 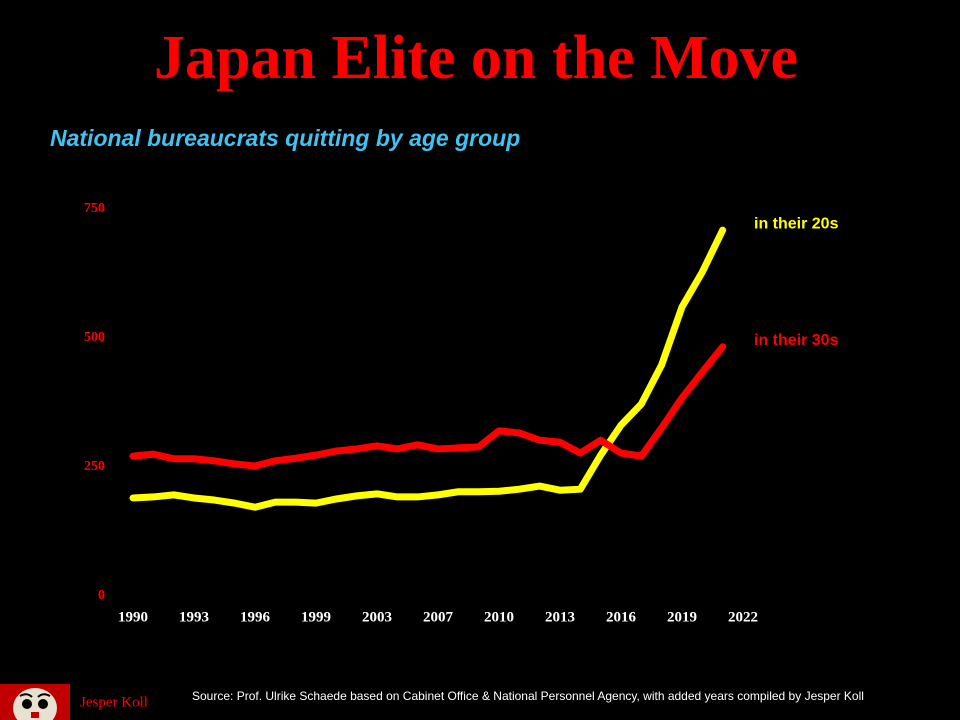 I want to click on x-tick-label: 2019, so click(x=682, y=617).